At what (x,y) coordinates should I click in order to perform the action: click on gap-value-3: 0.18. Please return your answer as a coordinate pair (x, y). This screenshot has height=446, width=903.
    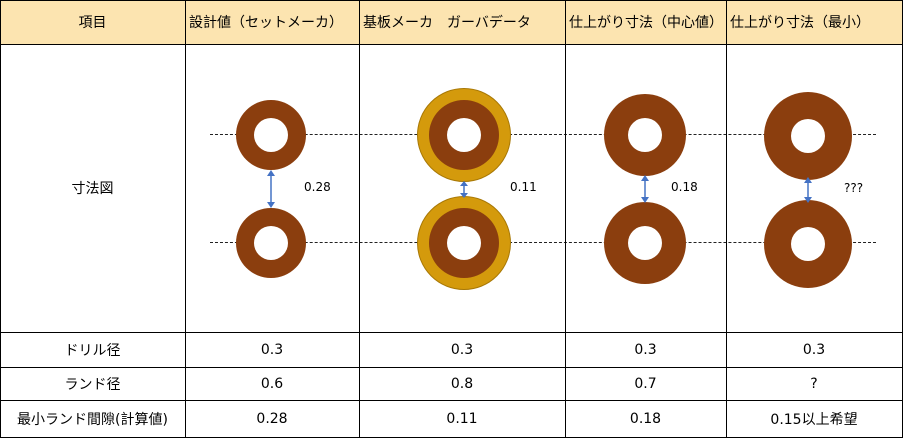
    Looking at the image, I should click on (645, 419).